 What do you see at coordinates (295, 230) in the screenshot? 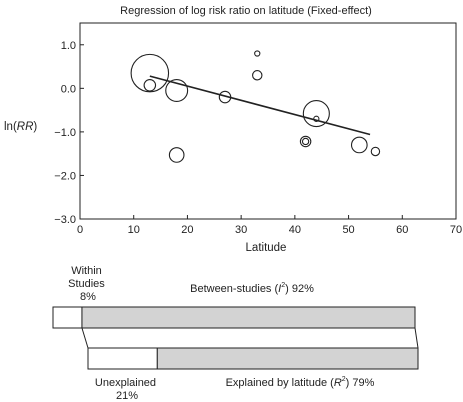
I see `x-tick-label: 40` at bounding box center [295, 230].